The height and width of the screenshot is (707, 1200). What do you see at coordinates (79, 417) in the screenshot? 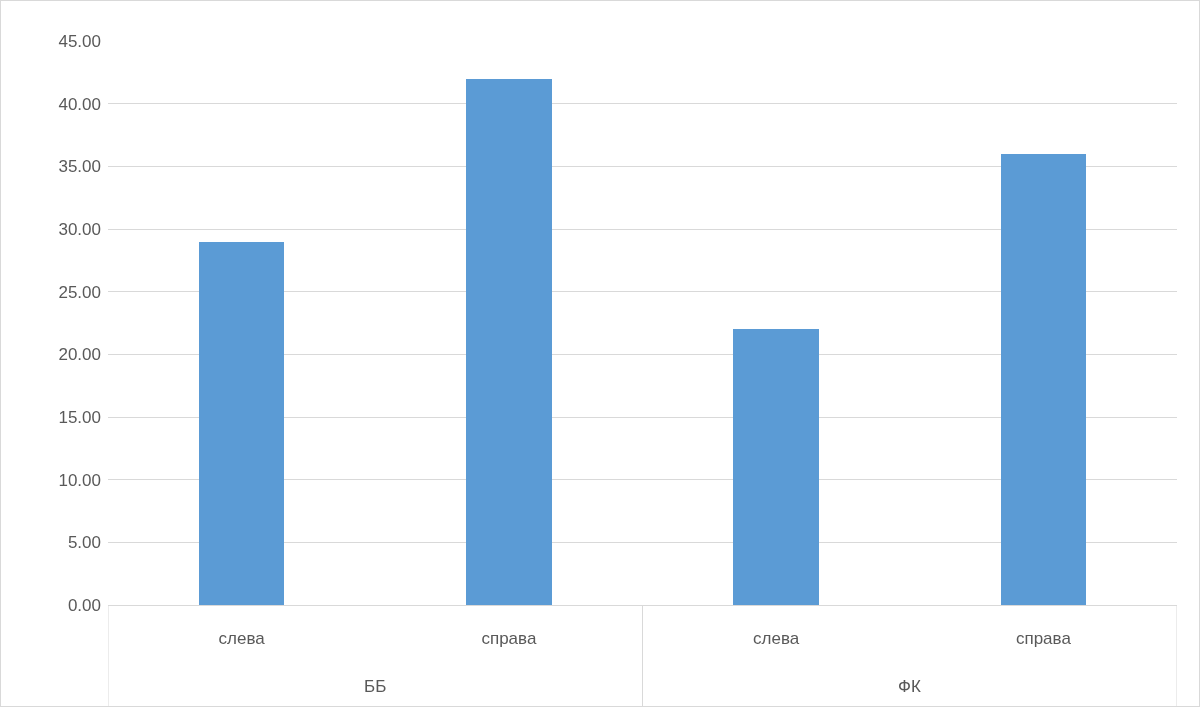
I see `y-tick-label: 15.00` at bounding box center [79, 417].